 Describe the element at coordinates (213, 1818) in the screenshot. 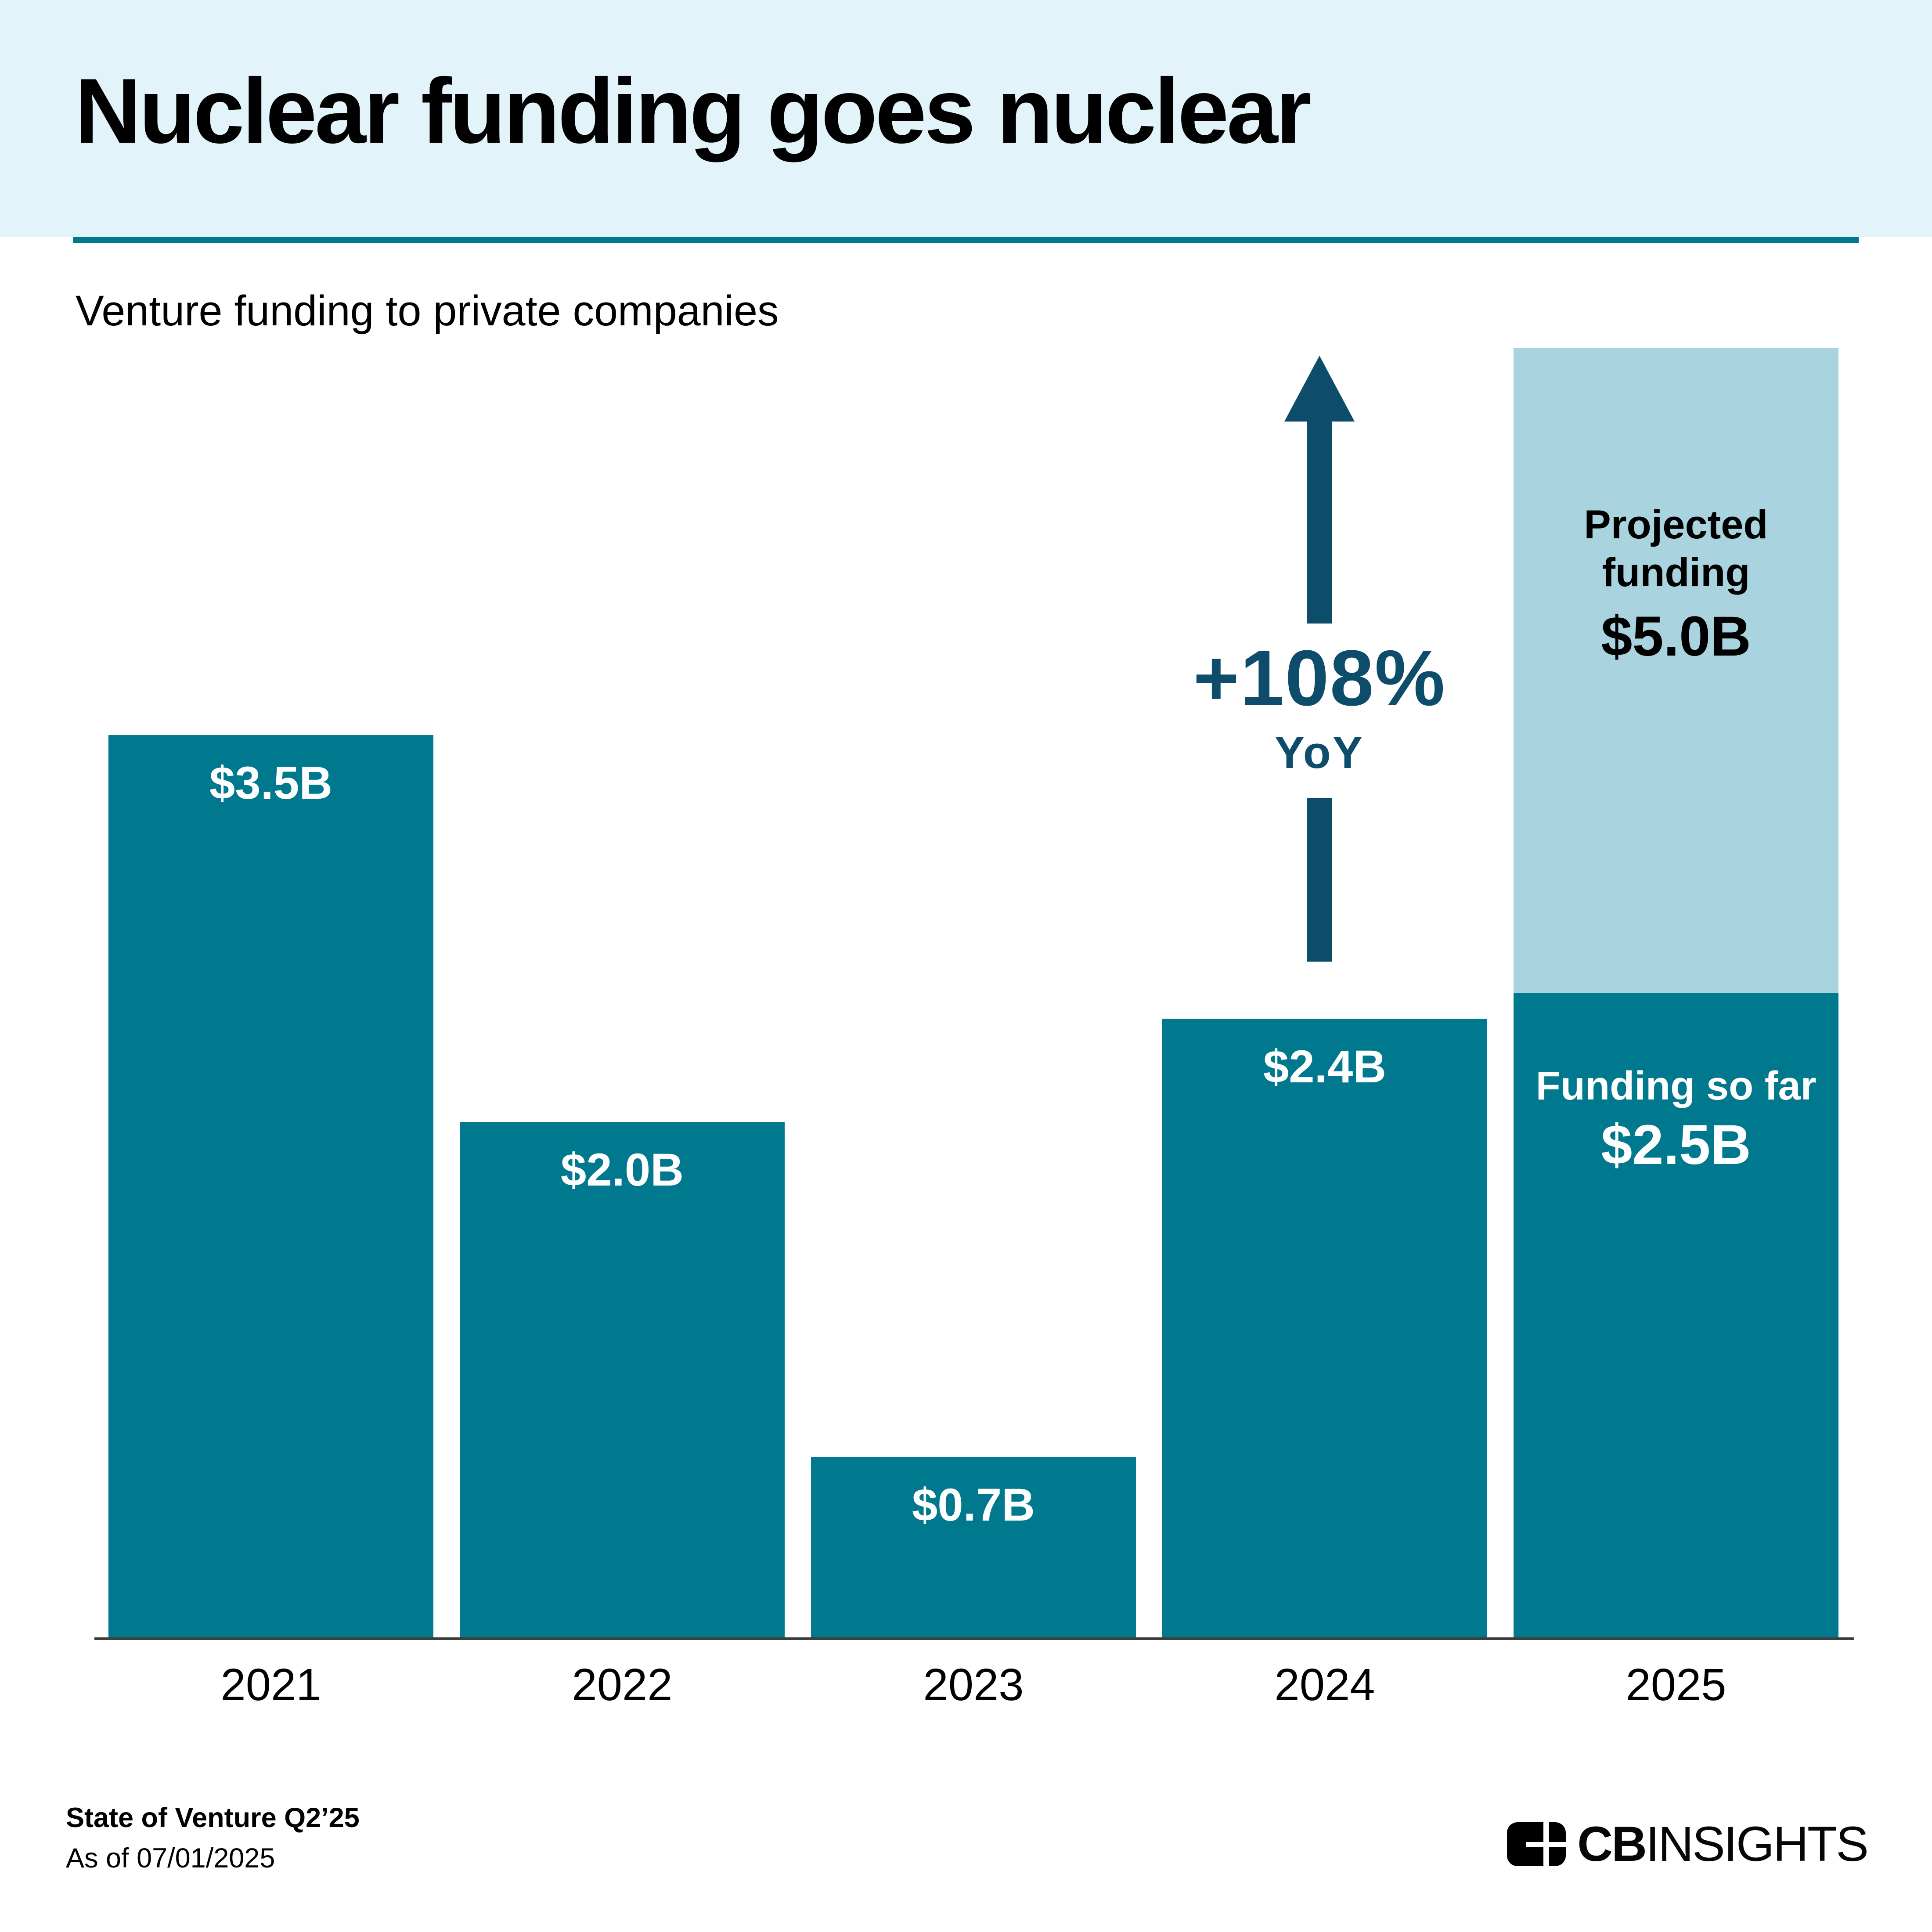

I see `footer-source: State of Venture Q2’25` at that location.